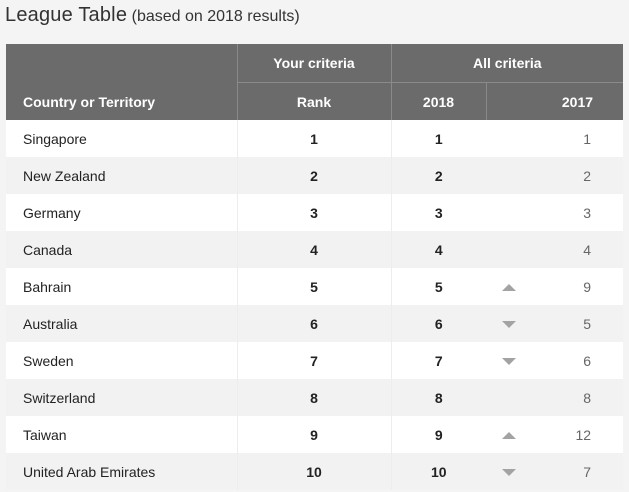  What do you see at coordinates (577, 138) in the screenshot?
I see `rank-2017: 1` at bounding box center [577, 138].